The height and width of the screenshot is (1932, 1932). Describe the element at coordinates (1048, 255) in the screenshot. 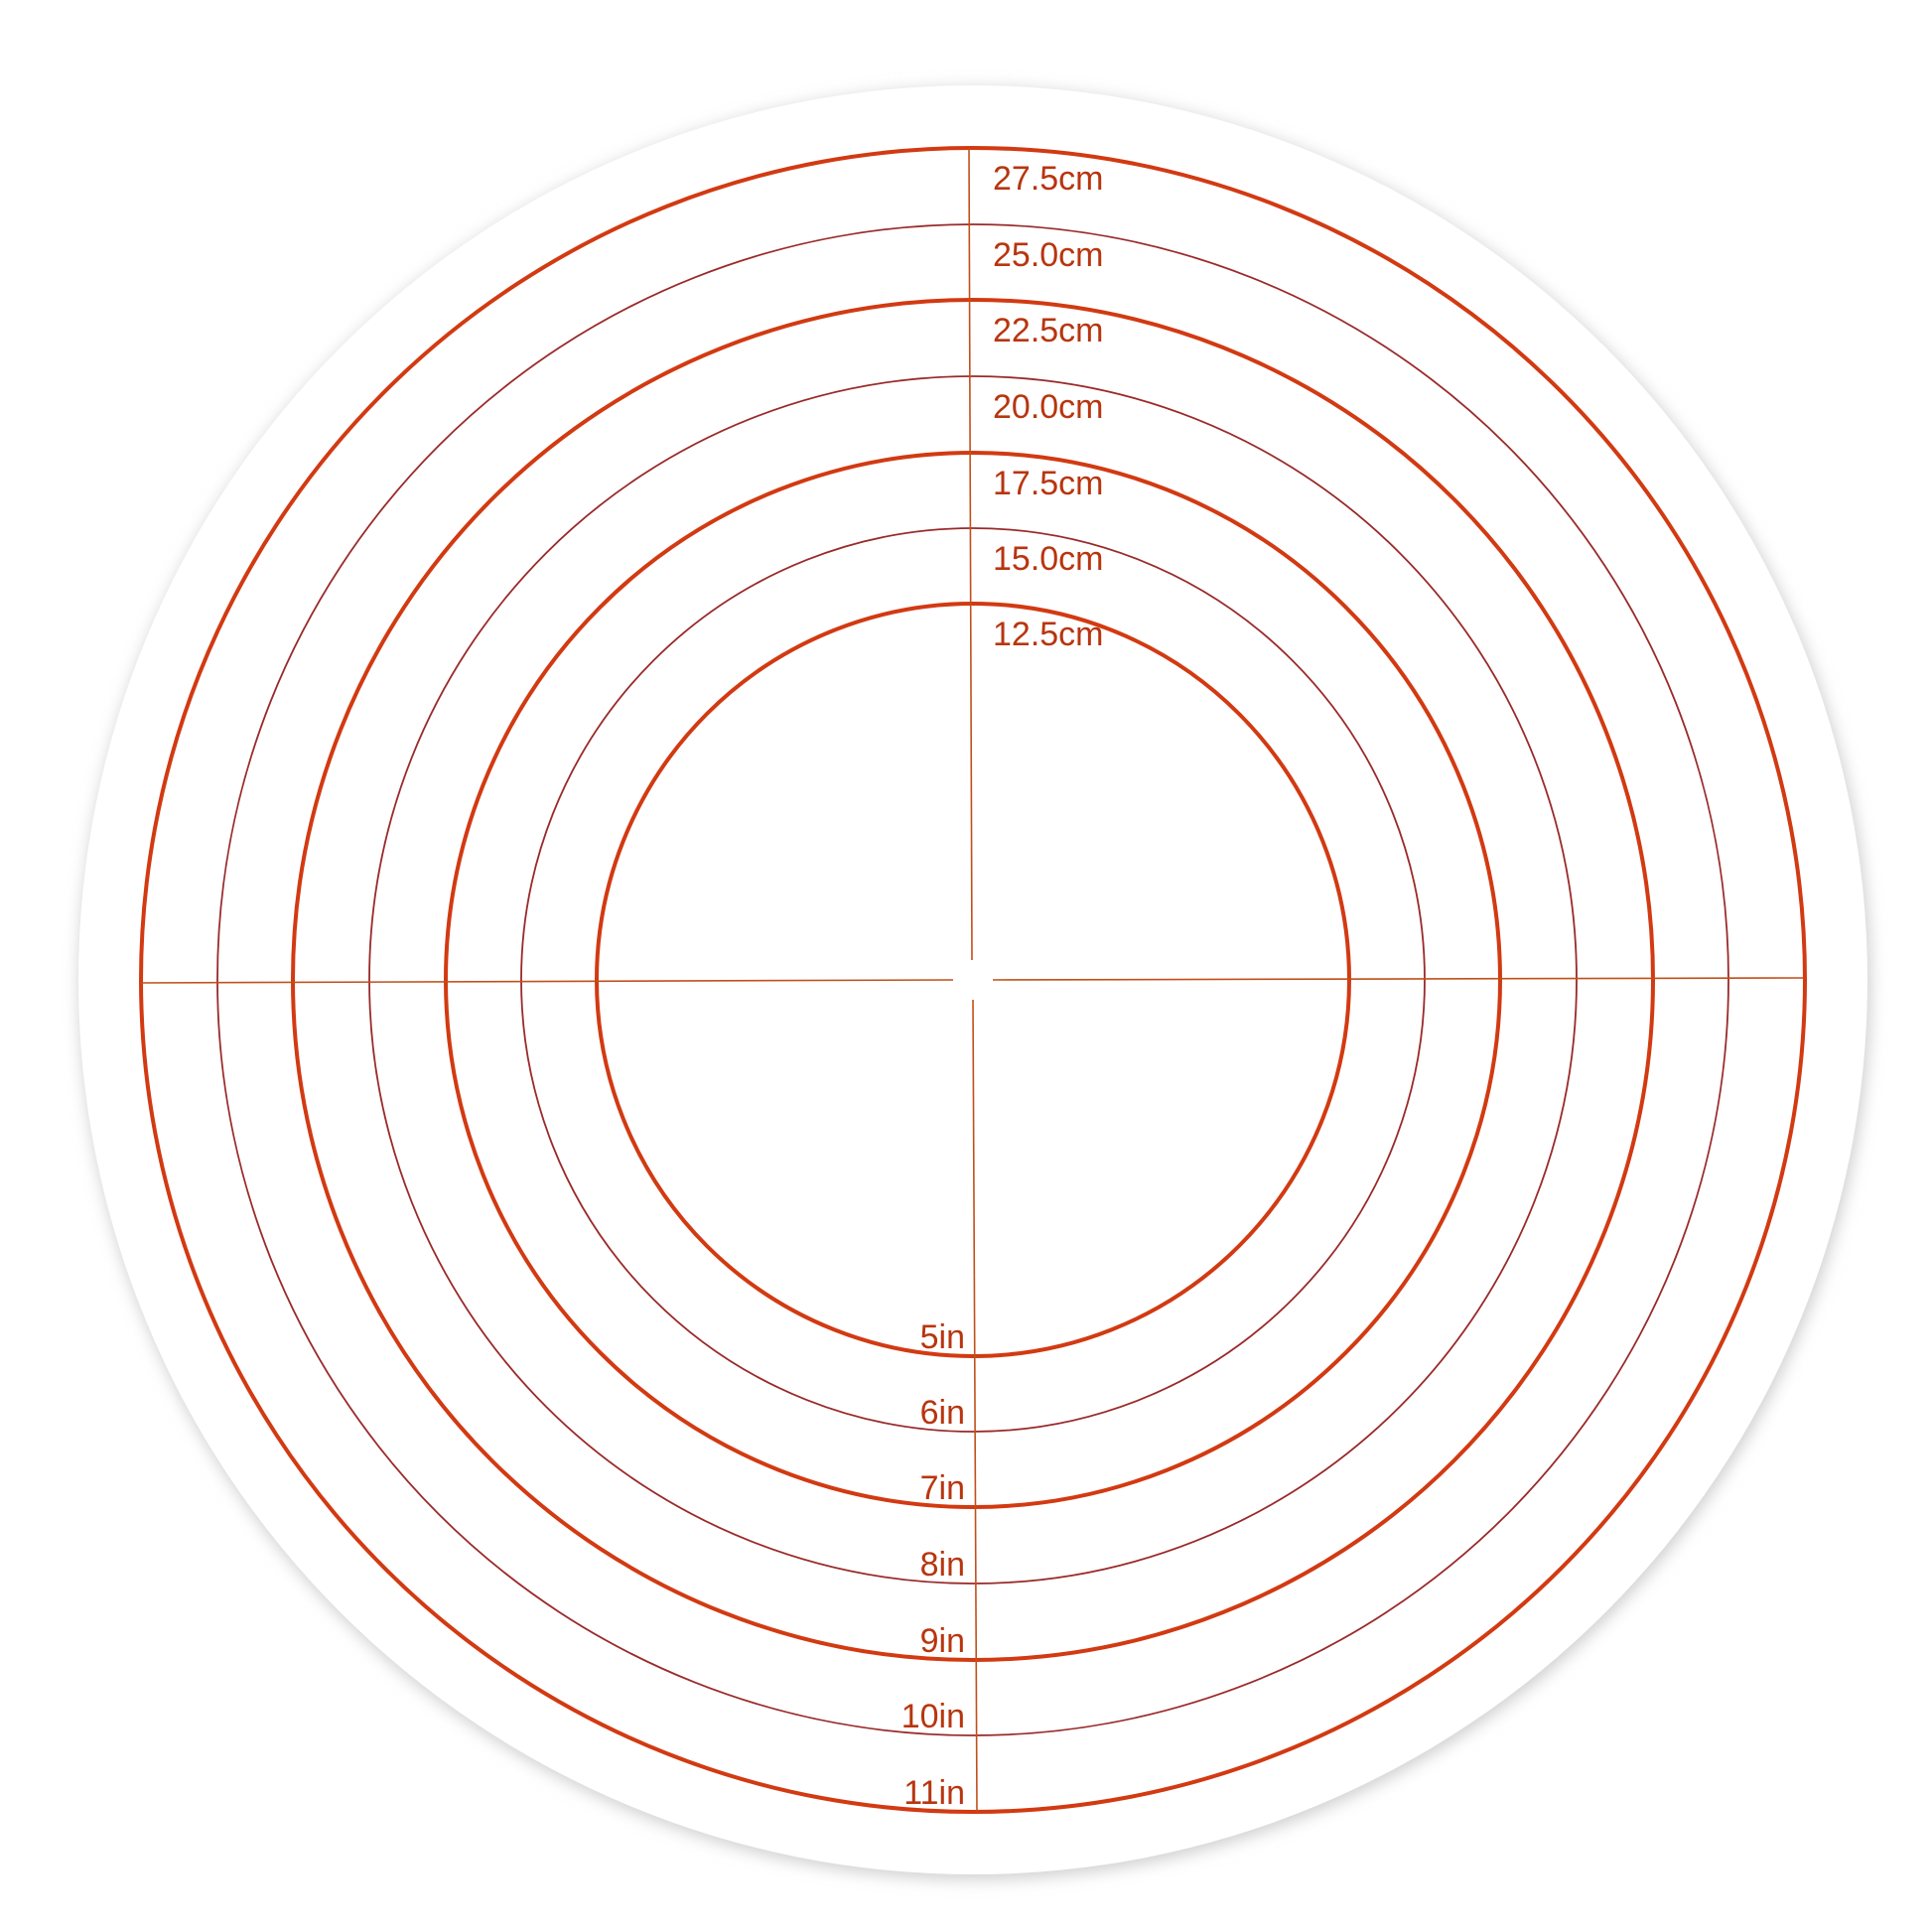

I see `cm-label: 25.0cm` at that location.